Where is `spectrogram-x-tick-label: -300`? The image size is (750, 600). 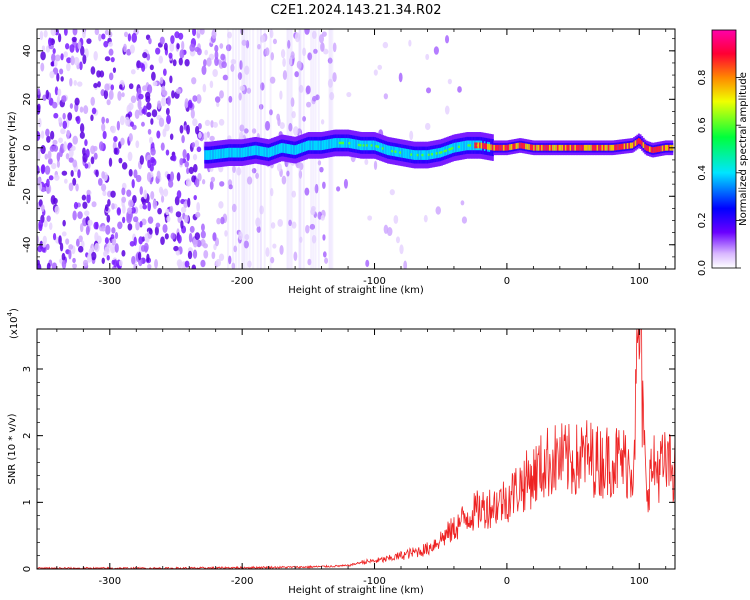 spectrogram-x-tick-label: -300 is located at coordinates (109, 281).